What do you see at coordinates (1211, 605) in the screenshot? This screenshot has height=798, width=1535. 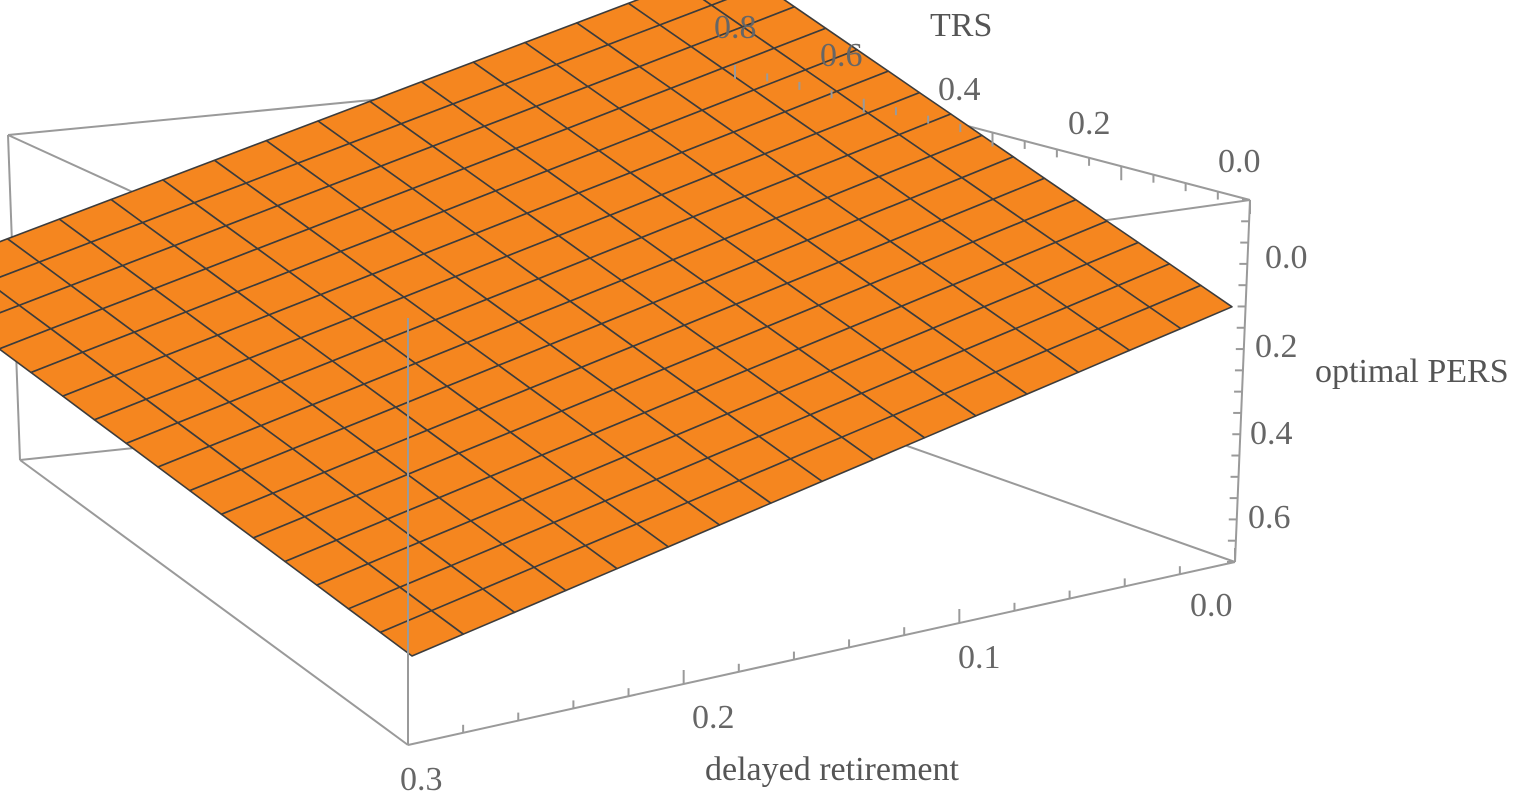 I see `x-tick-label-0: 0.0` at bounding box center [1211, 605].